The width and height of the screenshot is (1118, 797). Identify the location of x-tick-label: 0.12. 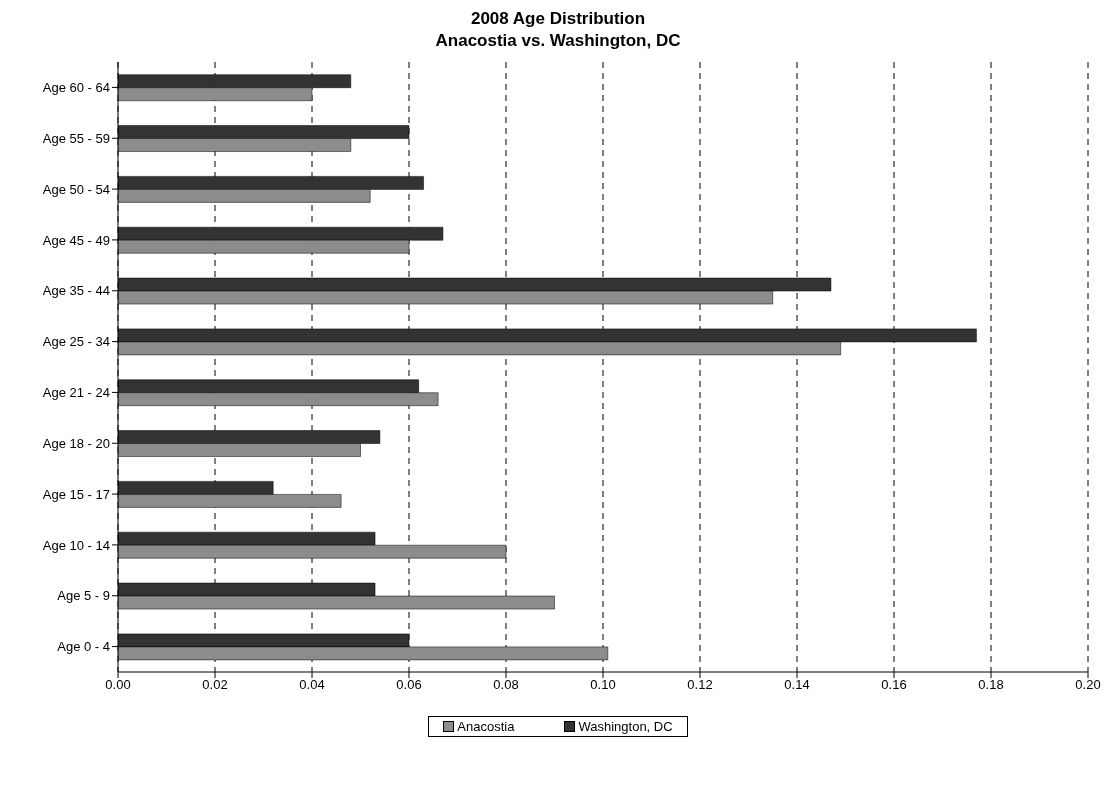
(700, 685).